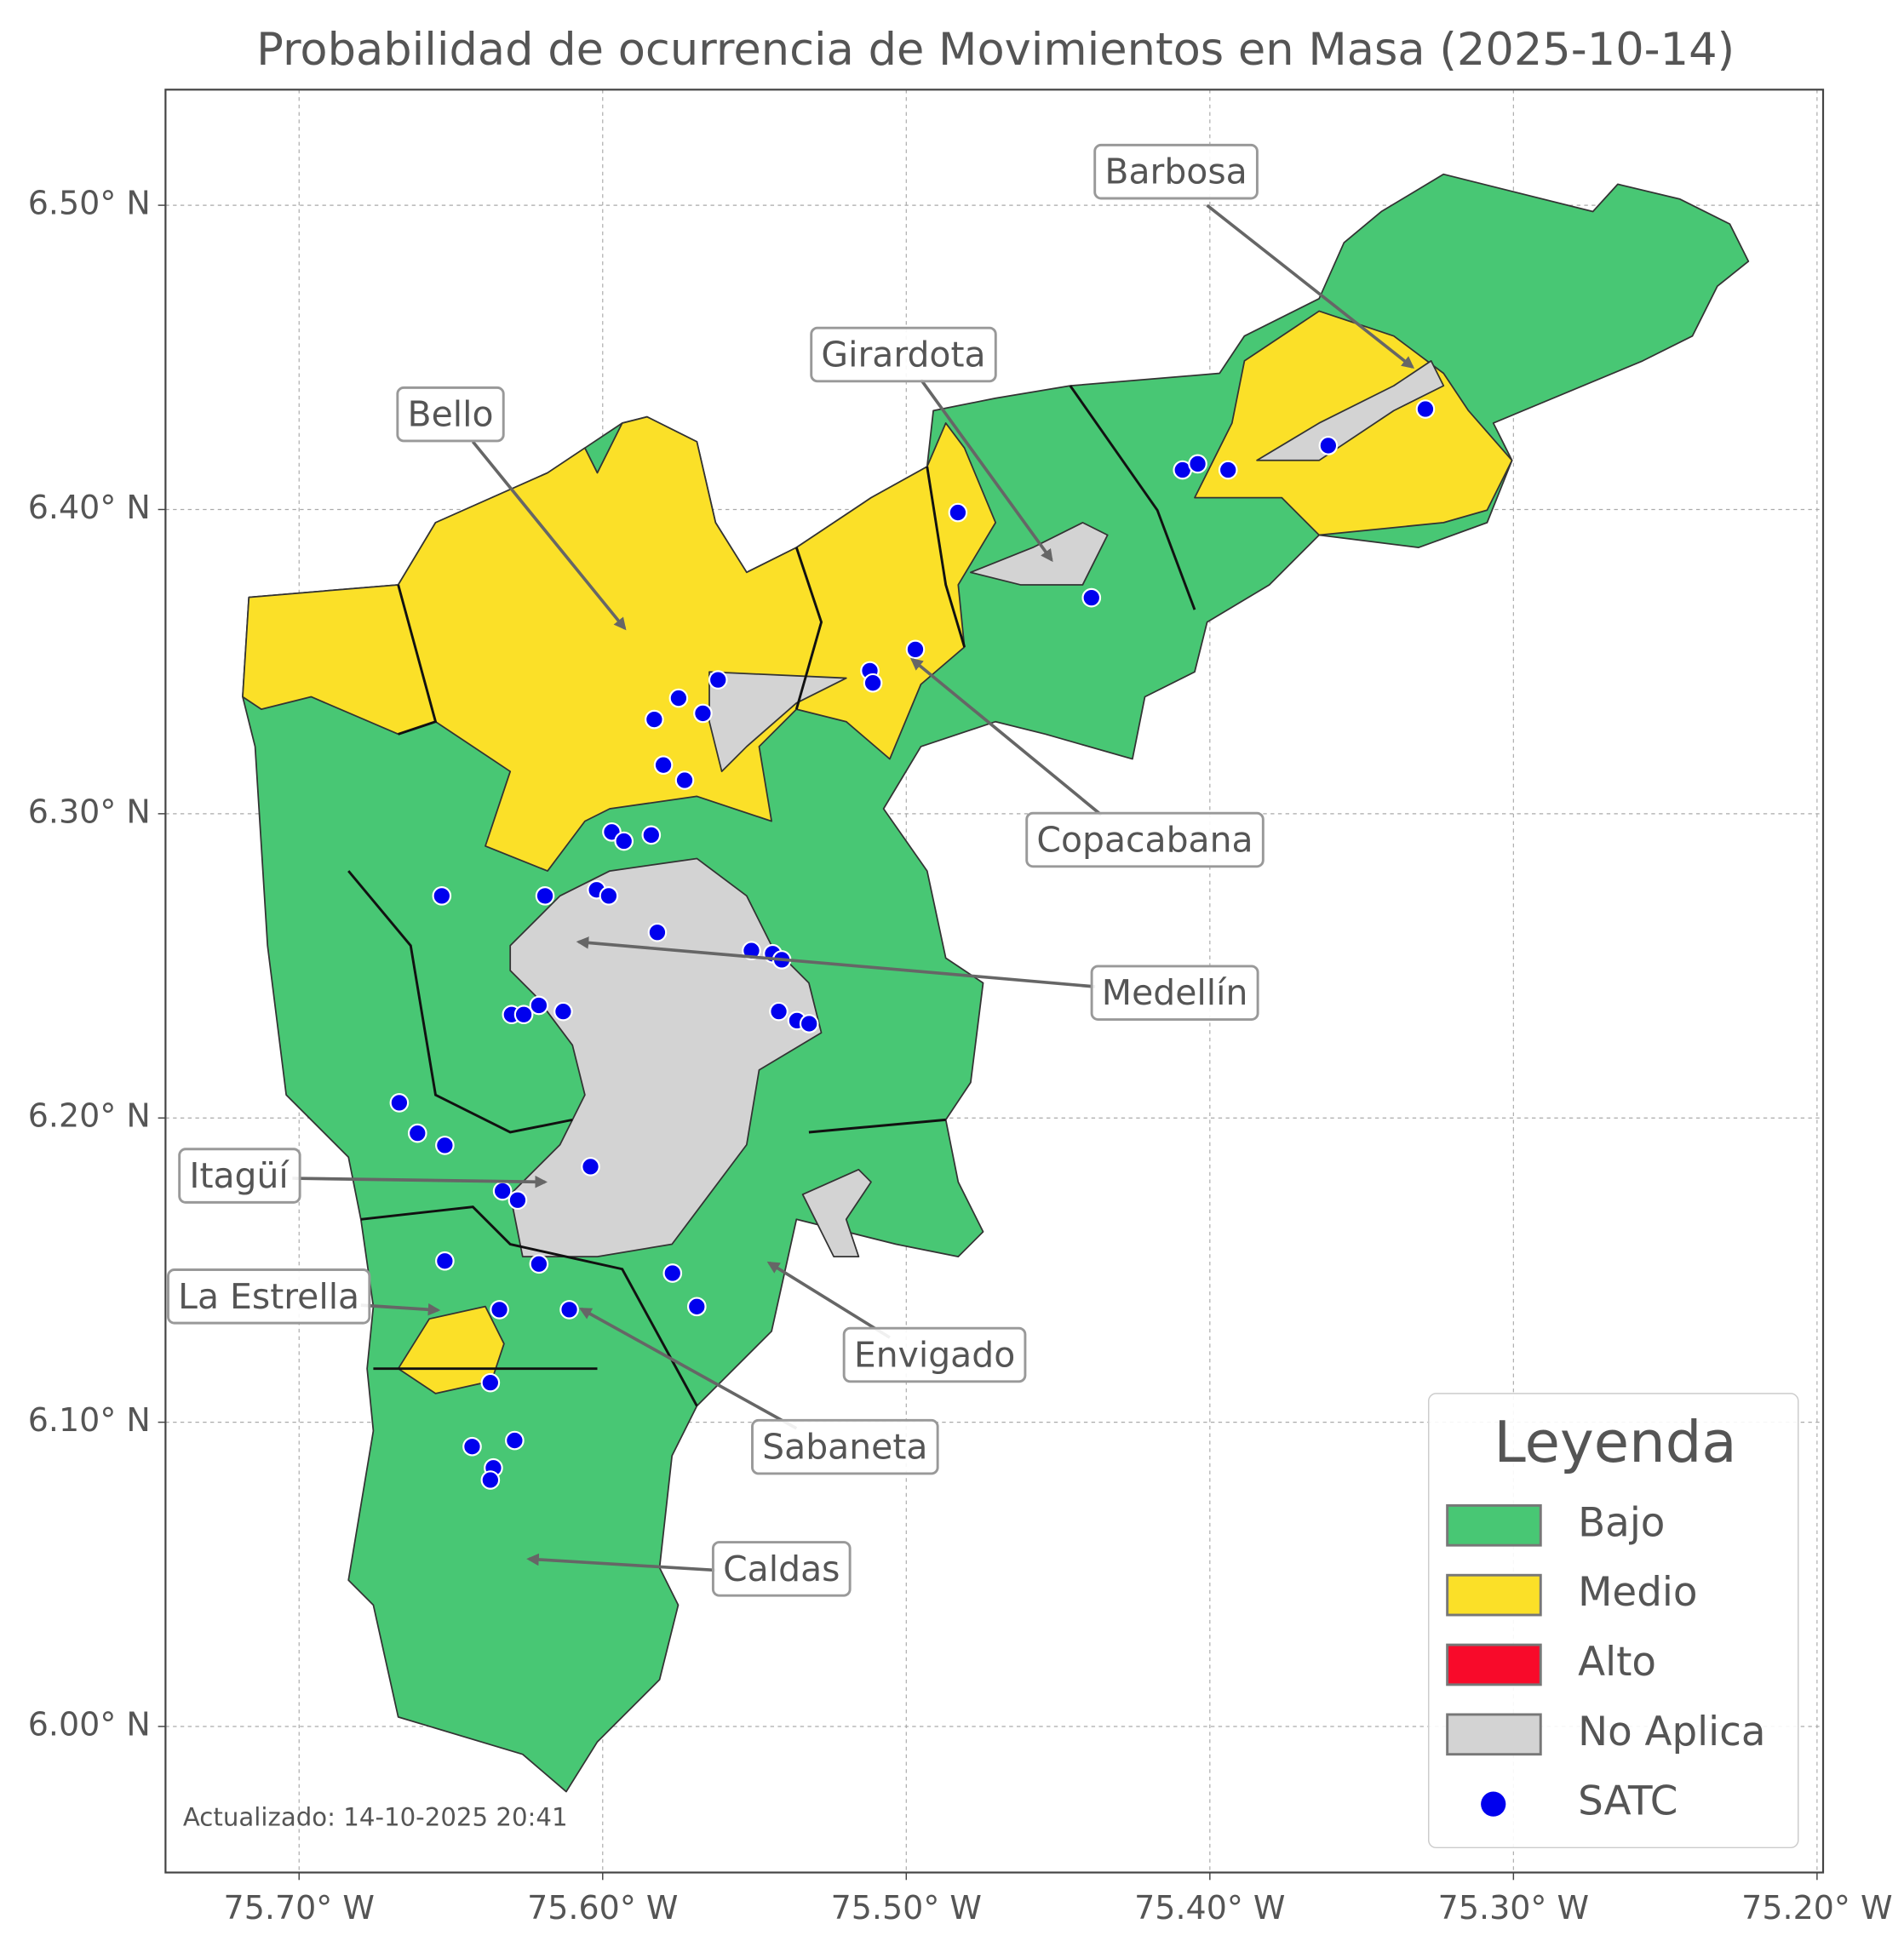 The height and width of the screenshot is (1941, 1904). I want to click on annotation-label: Caldas, so click(781, 1569).